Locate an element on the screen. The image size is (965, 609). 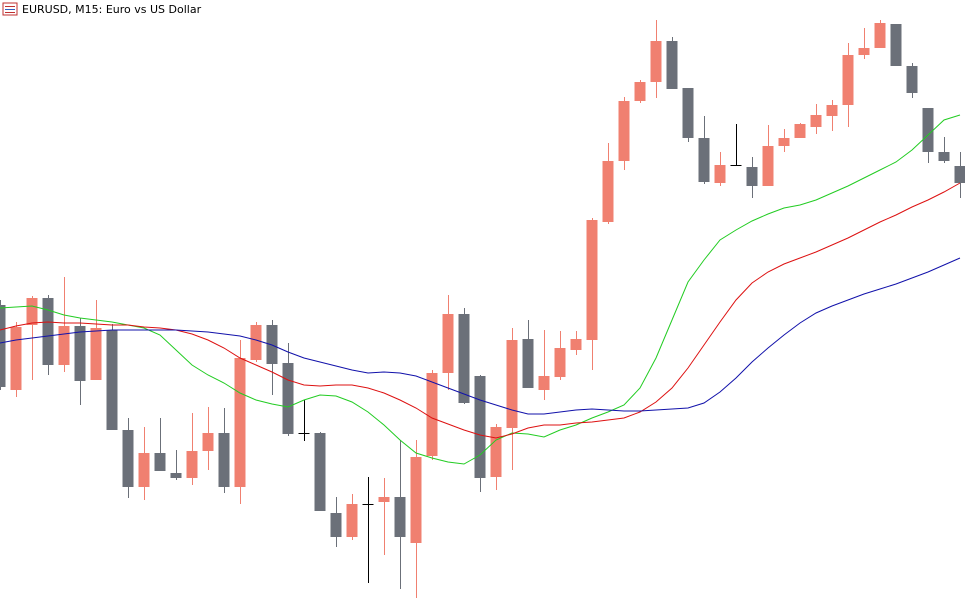
chart-title: EURUSD, M15: Euro vs US Dollar is located at coordinates (112, 9).